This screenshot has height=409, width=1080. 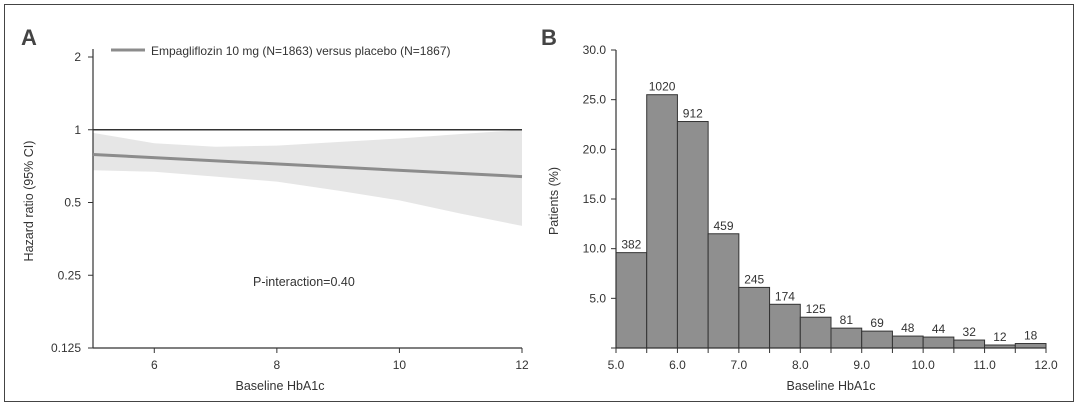 I want to click on p-interaction-annotation: P-interaction=0.40, so click(x=304, y=282).